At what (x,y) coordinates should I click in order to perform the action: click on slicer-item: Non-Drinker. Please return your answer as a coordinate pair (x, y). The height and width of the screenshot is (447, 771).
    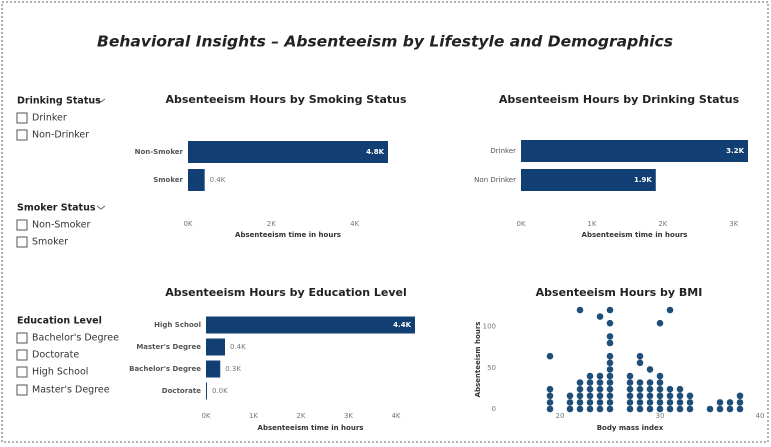
    Looking at the image, I should click on (60, 135).